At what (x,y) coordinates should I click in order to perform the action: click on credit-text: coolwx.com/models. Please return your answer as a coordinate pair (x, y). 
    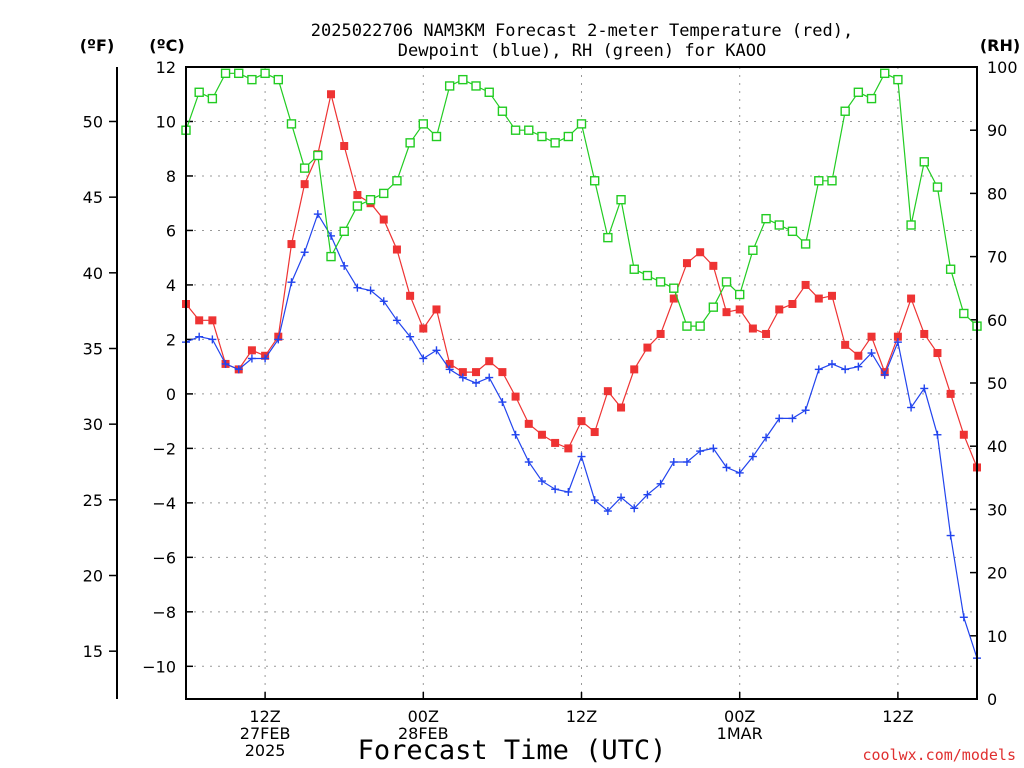
    Looking at the image, I should click on (939, 755).